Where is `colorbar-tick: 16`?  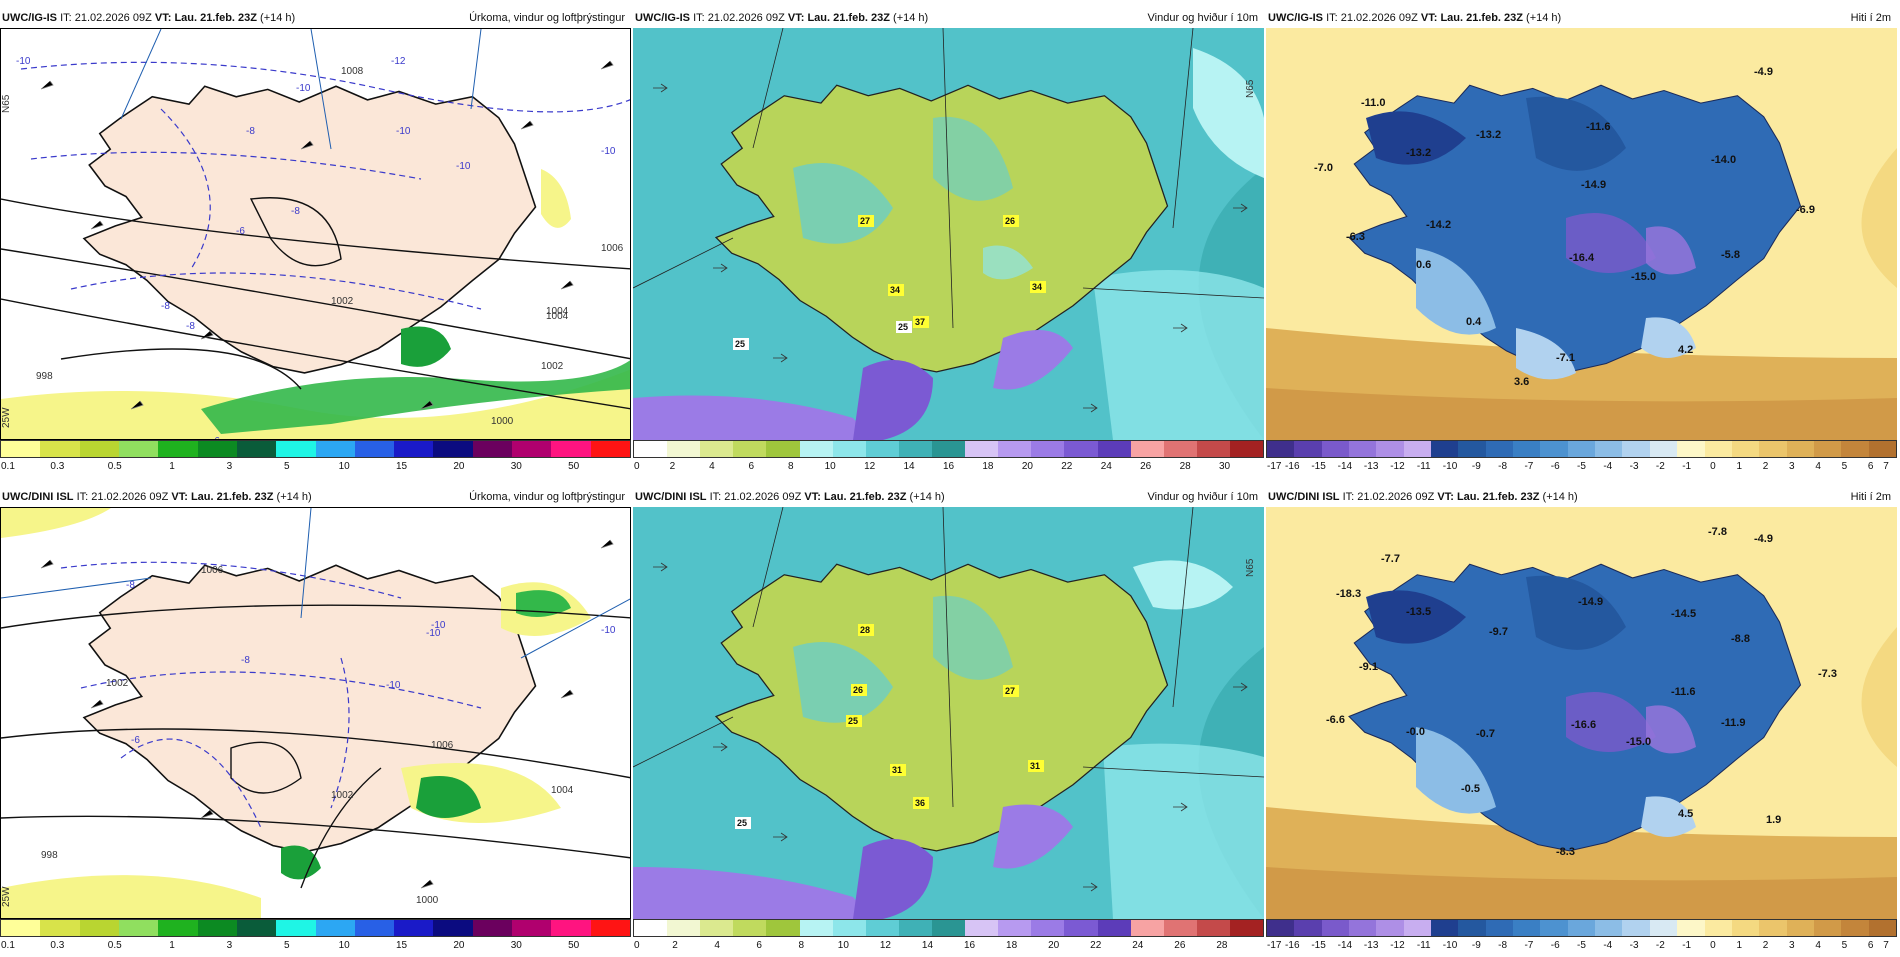 colorbar-tick: 16 is located at coordinates (948, 466).